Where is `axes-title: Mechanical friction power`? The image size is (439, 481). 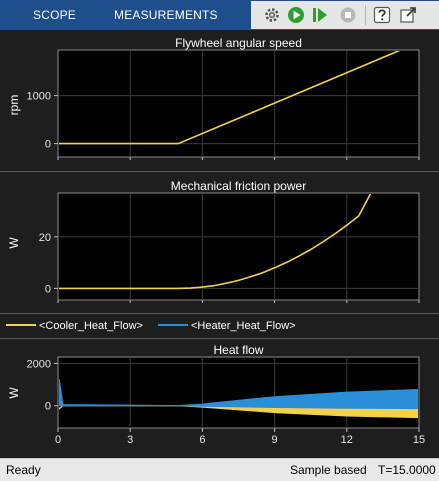
axes-title: Mechanical friction power is located at coordinates (238, 186).